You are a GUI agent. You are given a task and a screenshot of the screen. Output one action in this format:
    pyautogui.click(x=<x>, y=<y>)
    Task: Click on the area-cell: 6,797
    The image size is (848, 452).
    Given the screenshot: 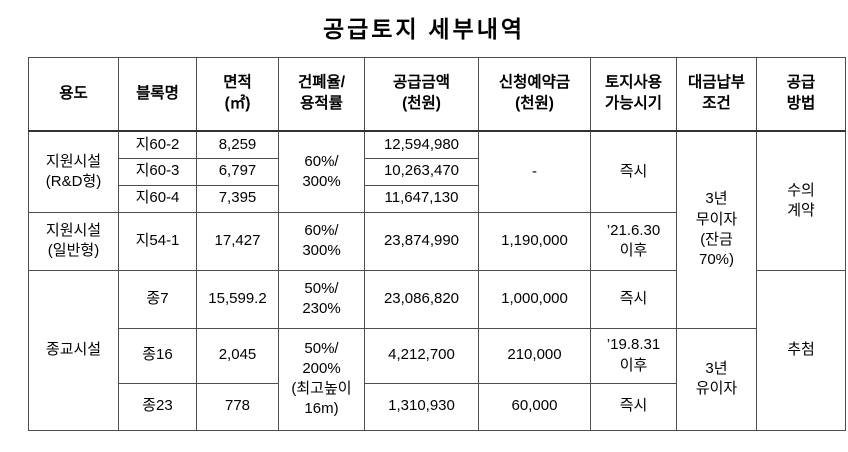 What is the action you would take?
    pyautogui.click(x=237, y=171)
    